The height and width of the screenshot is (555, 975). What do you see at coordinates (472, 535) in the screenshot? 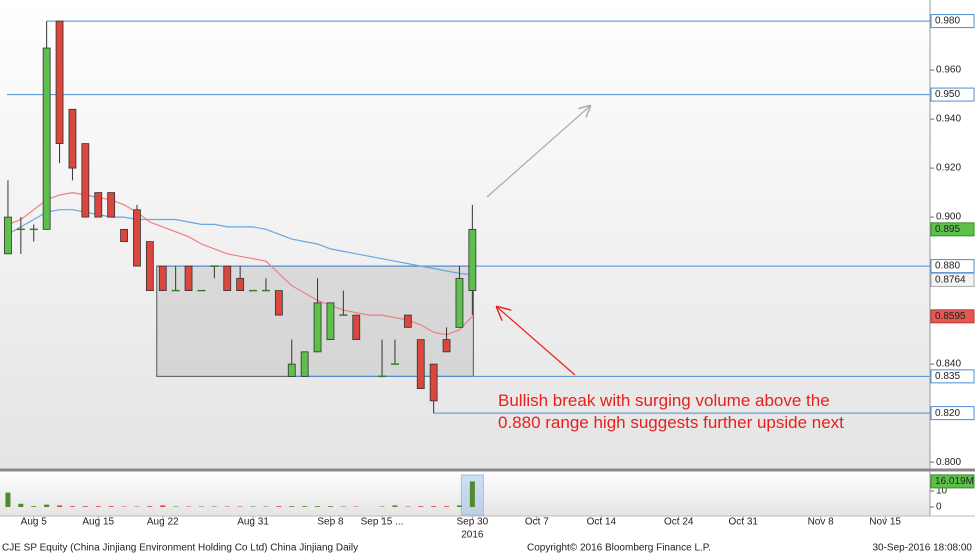
I see `year-label: 2016` at bounding box center [472, 535].